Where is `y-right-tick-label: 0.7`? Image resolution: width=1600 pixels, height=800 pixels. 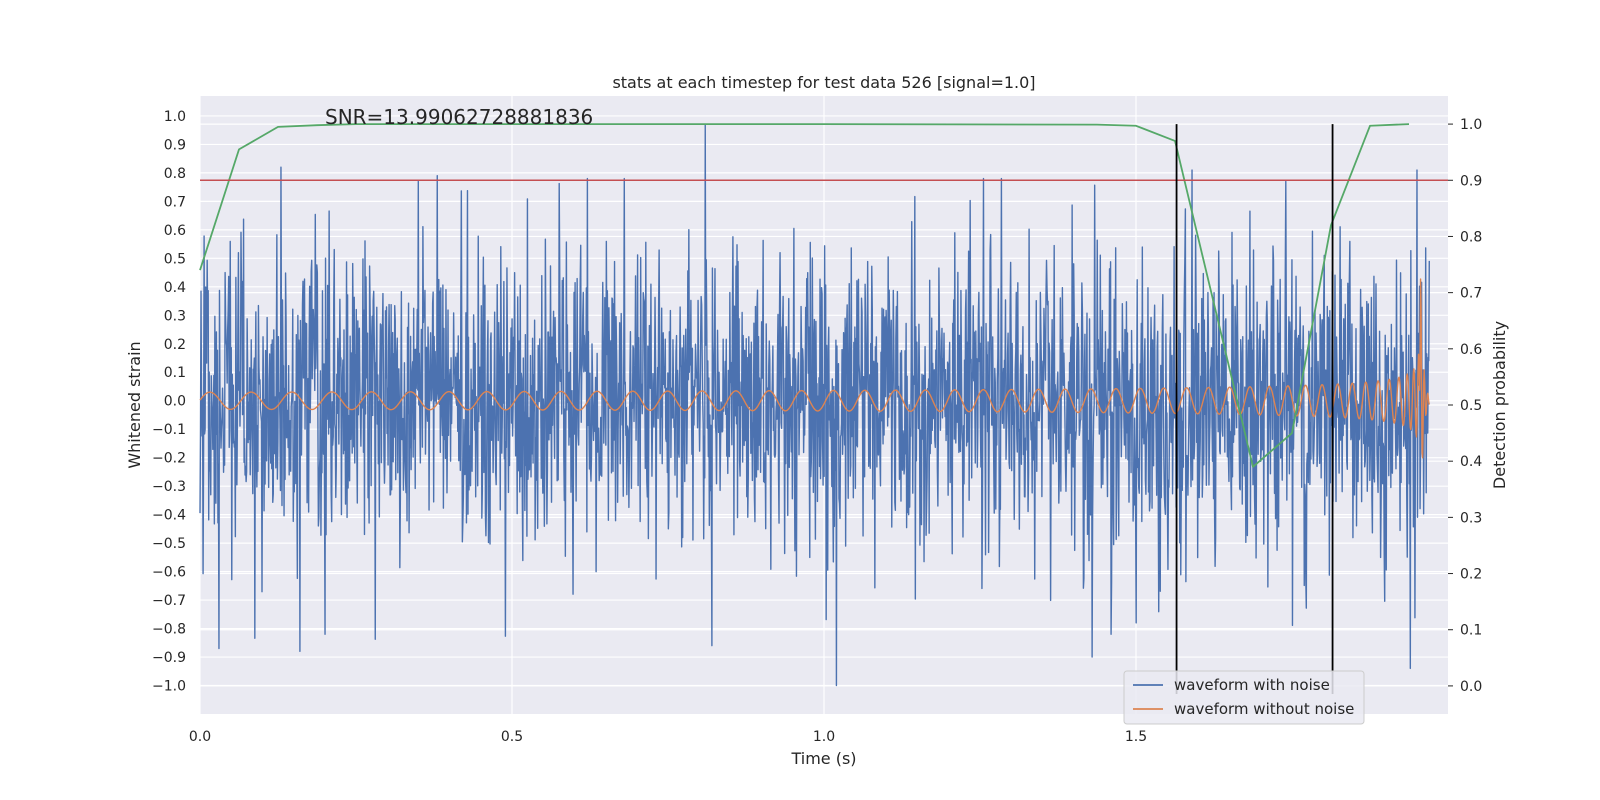 y-right-tick-label: 0.7 is located at coordinates (1471, 294).